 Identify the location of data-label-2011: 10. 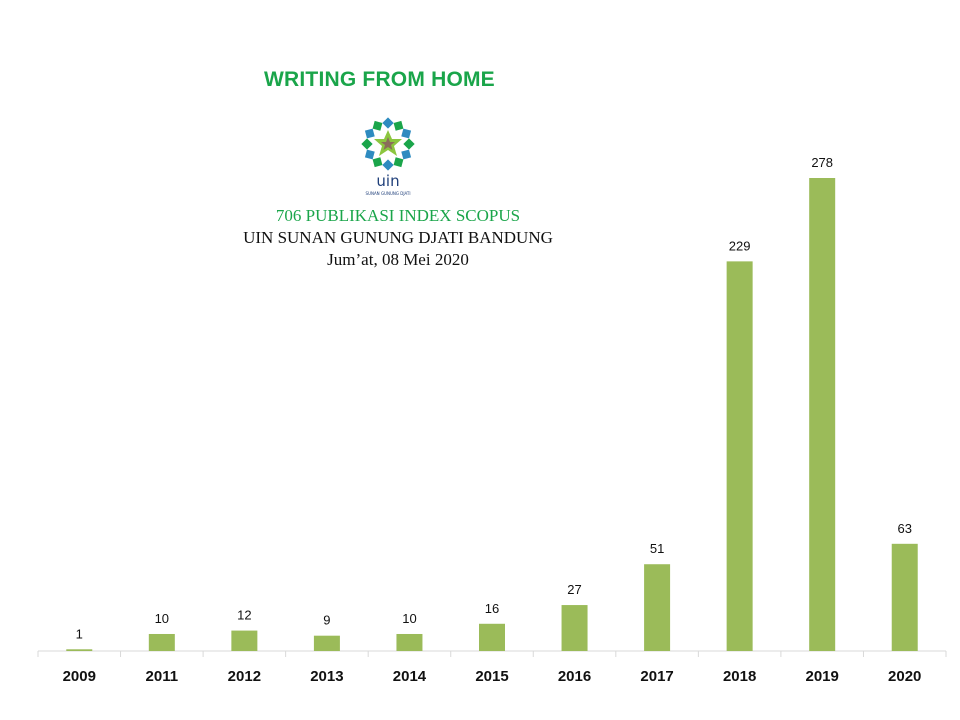
(162, 618).